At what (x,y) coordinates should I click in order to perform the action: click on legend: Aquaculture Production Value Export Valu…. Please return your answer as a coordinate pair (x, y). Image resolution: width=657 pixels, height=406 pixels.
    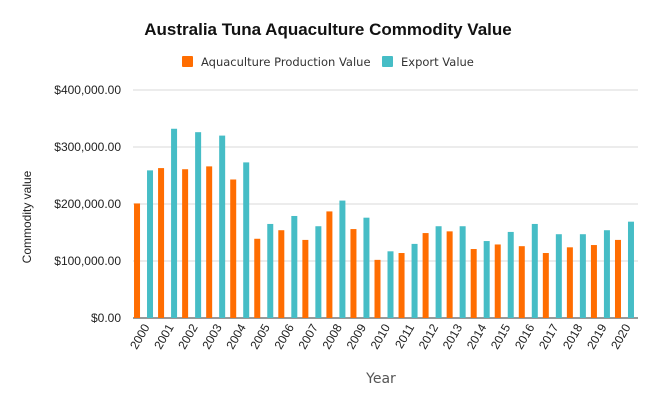
    Looking at the image, I should click on (328, 62).